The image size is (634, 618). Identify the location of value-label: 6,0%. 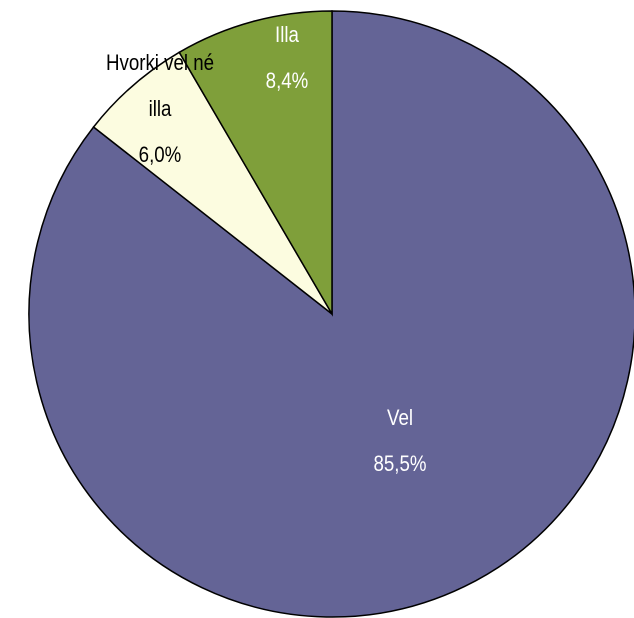
(160, 154).